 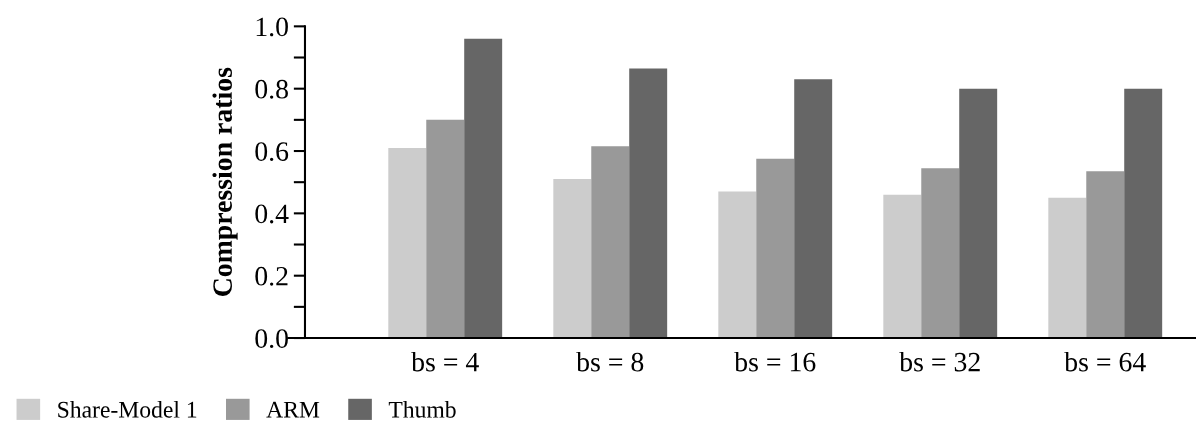 What do you see at coordinates (422, 409) in the screenshot?
I see `legend-label: Thumb` at bounding box center [422, 409].